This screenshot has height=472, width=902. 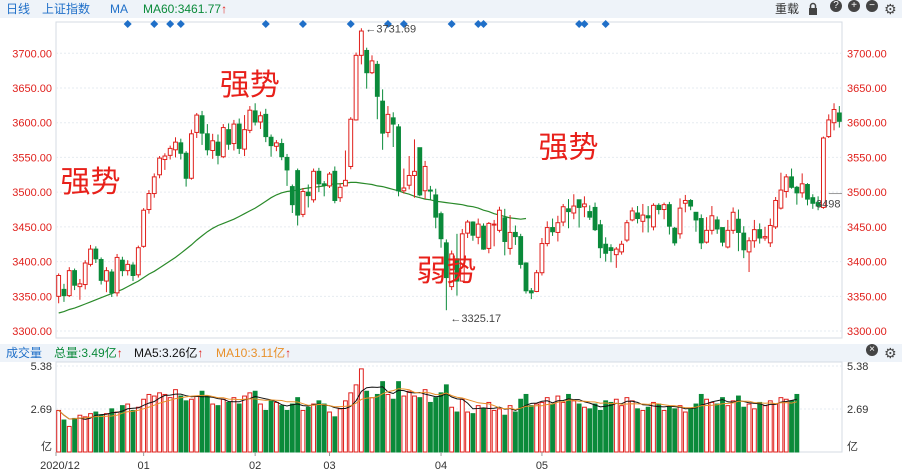 What do you see at coordinates (890, 9) in the screenshot?
I see `settings-icon: ⚙` at bounding box center [890, 9].